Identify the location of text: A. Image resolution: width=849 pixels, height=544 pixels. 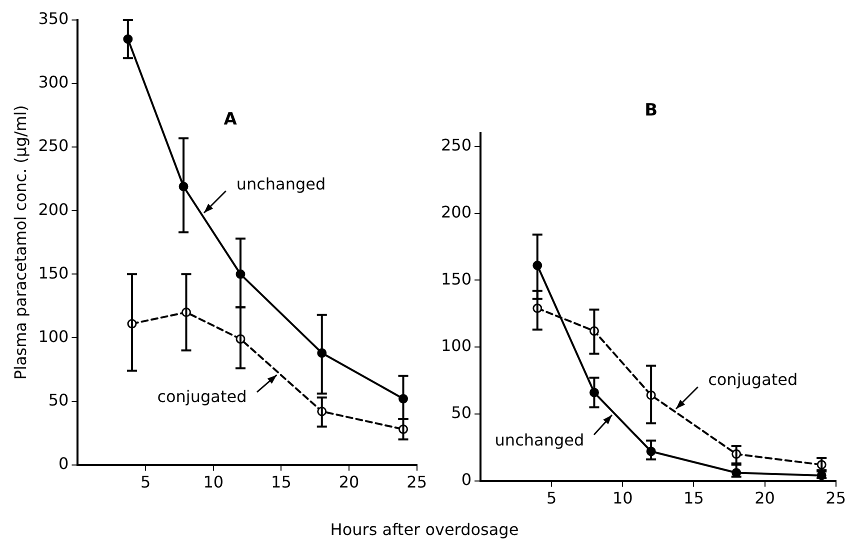
(231, 119).